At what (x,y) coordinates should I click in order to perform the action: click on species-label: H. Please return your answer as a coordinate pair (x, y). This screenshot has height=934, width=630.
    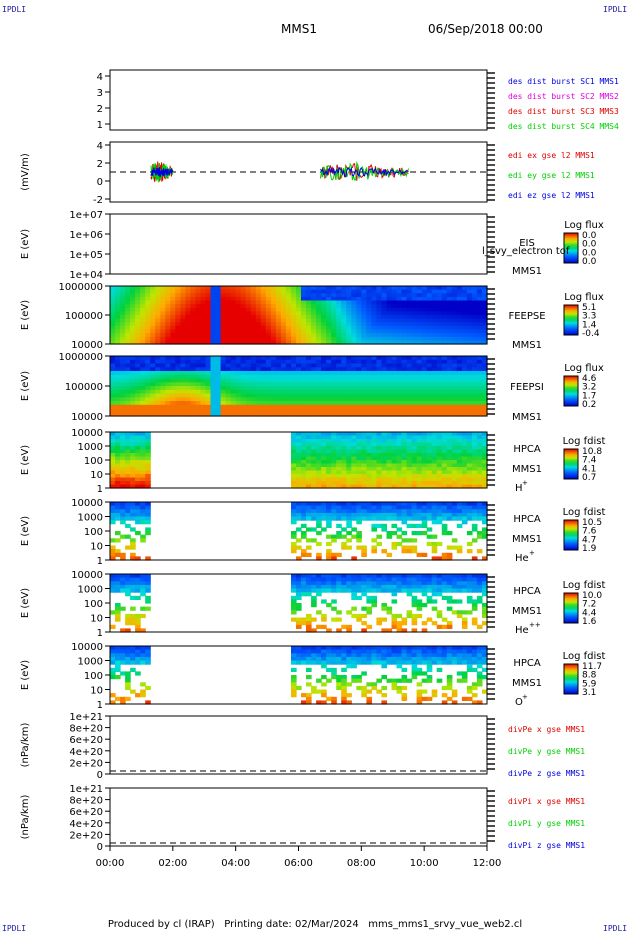
    Looking at the image, I should click on (519, 488).